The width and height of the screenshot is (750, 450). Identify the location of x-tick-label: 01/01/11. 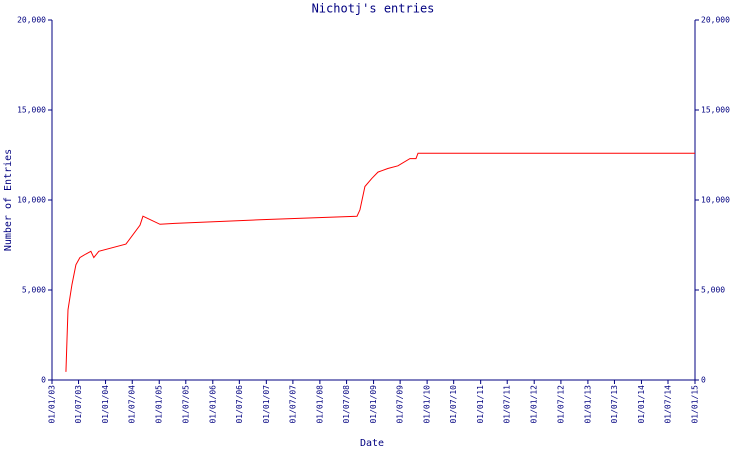
(480, 404).